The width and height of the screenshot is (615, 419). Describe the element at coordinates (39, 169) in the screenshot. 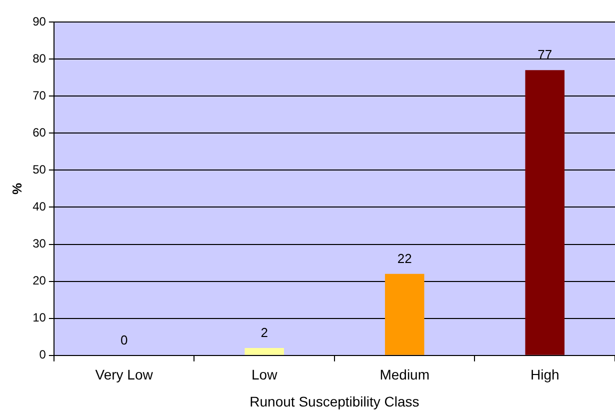

I see `y-tick-label: 50` at that location.